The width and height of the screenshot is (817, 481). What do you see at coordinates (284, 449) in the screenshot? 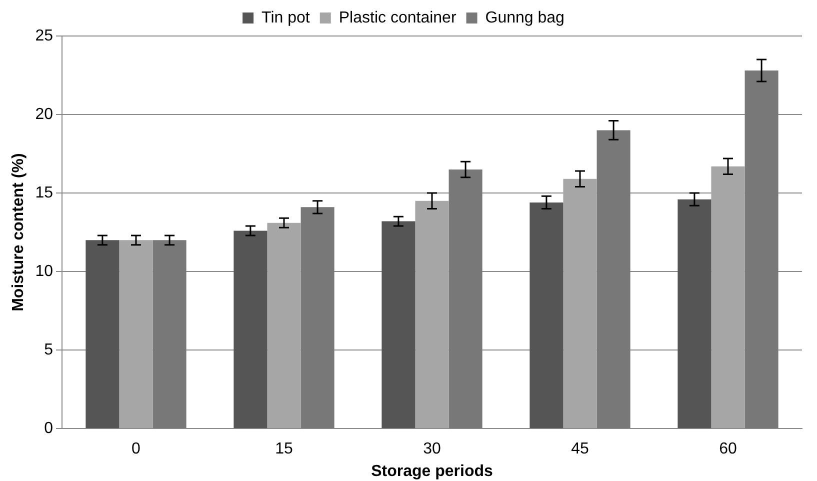
I see `x-tick-label: 15` at bounding box center [284, 449].